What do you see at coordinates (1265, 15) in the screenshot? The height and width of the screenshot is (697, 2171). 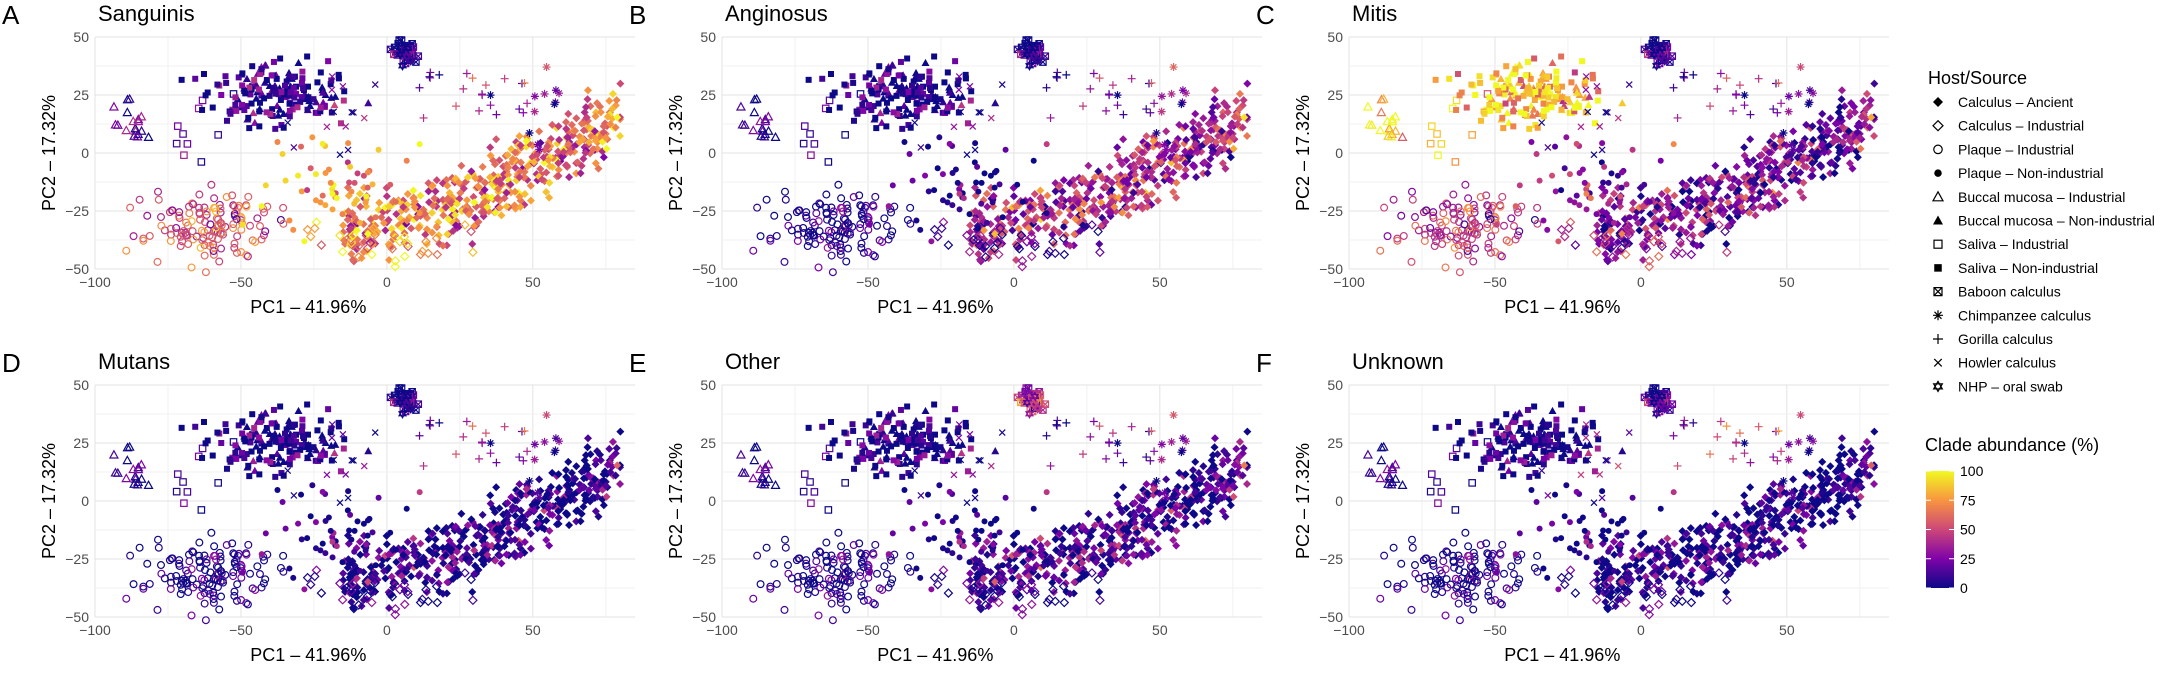 I see `panel-letter: C` at bounding box center [1265, 15].